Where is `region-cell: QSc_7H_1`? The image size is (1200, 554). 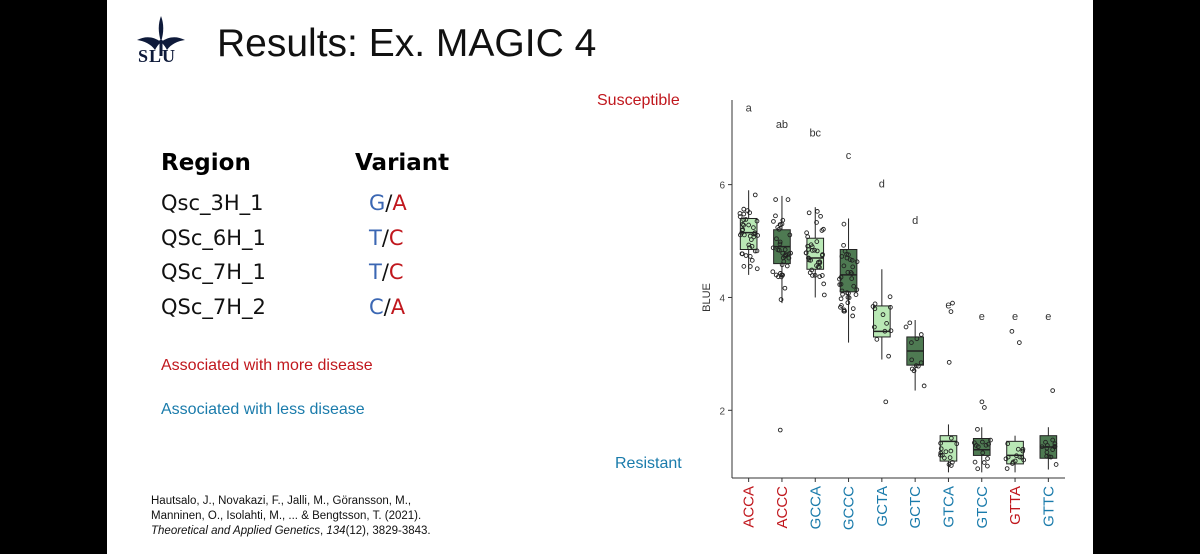 region-cell: QSc_7H_1 is located at coordinates (213, 272).